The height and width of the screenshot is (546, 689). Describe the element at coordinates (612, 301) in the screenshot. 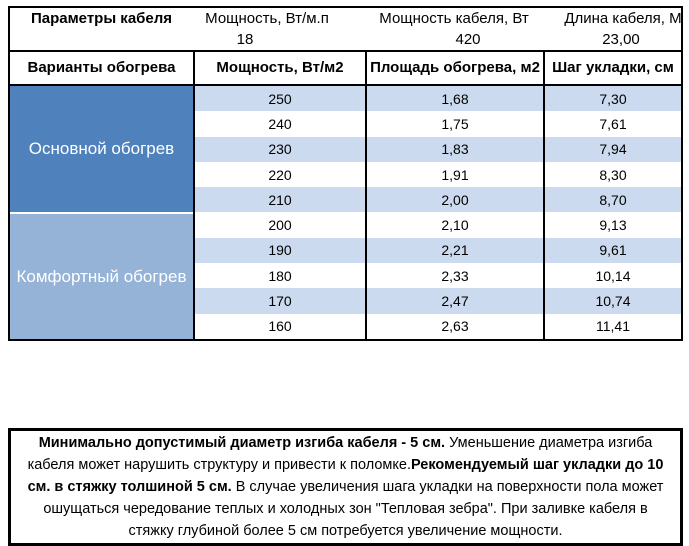

I see `data-cell: 10,74` at that location.